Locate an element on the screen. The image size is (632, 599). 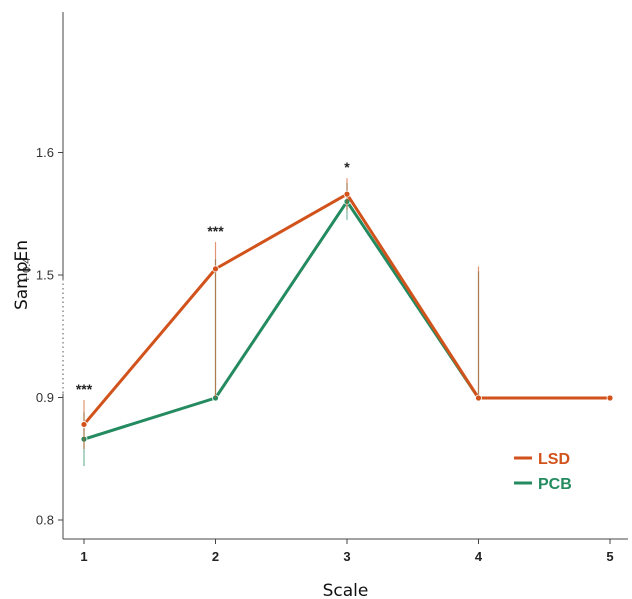
y-axis-title: SampEn is located at coordinates (22, 275).